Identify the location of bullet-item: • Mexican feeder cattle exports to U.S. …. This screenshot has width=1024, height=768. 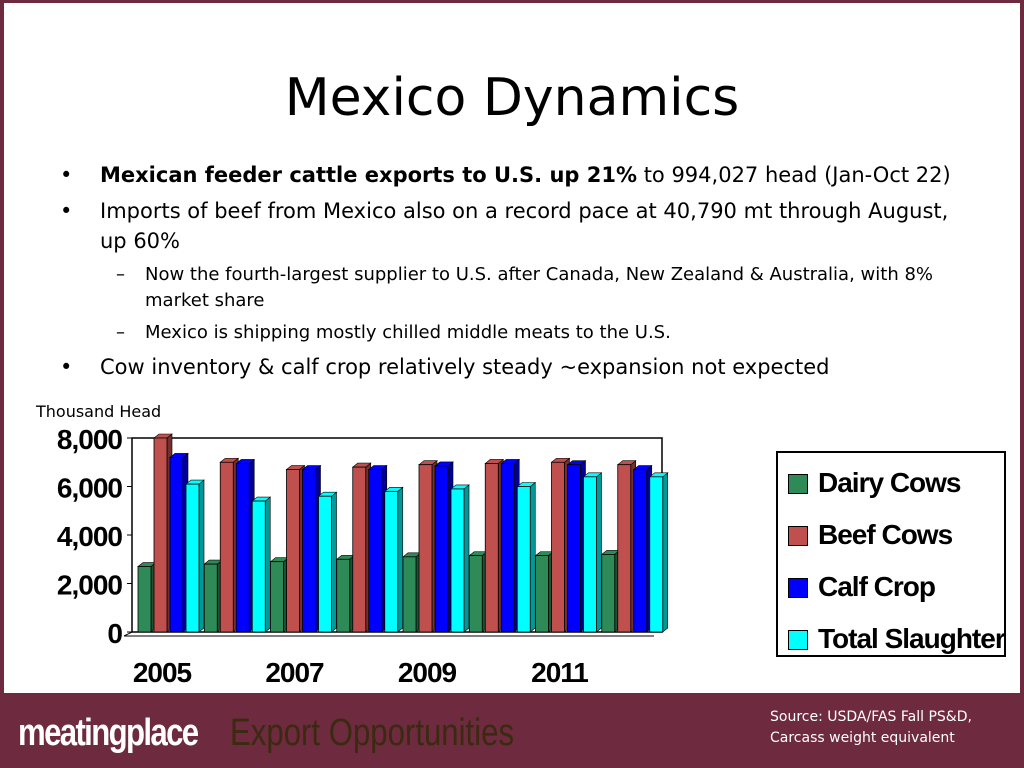
(520, 175).